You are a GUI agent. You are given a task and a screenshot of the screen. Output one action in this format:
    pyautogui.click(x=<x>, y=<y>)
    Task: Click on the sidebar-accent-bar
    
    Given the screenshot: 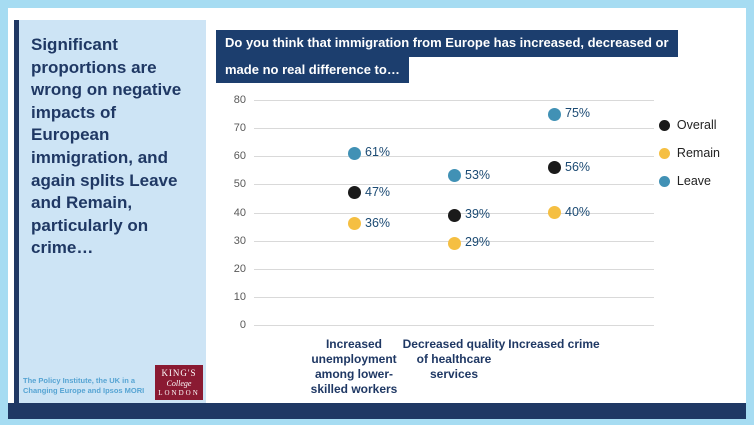 What is the action you would take?
    pyautogui.click(x=16, y=211)
    